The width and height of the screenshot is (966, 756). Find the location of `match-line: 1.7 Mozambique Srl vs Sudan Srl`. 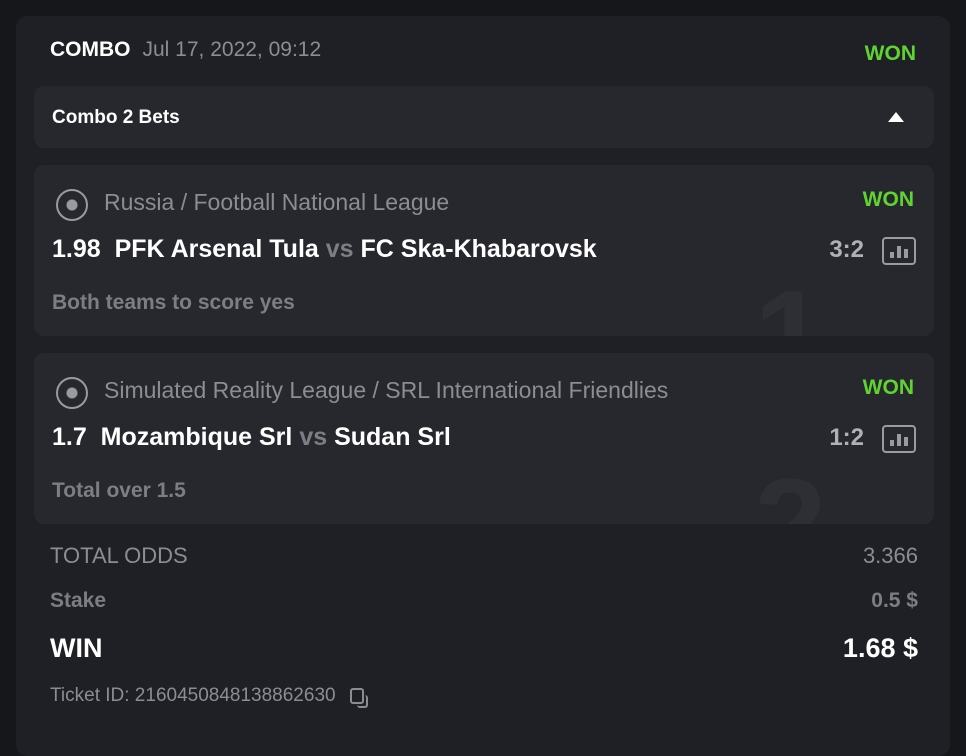

match-line: 1.7 Mozambique Srl vs Sudan Srl is located at coordinates (251, 437).